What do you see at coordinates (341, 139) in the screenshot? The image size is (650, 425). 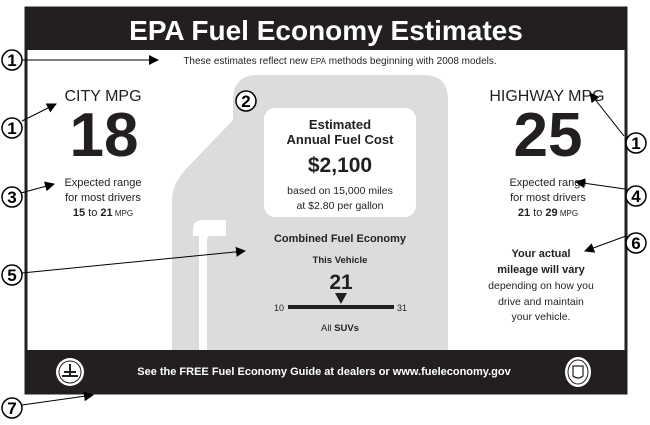 I see `annual-cost-heading-2: Annual Fuel Cost` at bounding box center [341, 139].